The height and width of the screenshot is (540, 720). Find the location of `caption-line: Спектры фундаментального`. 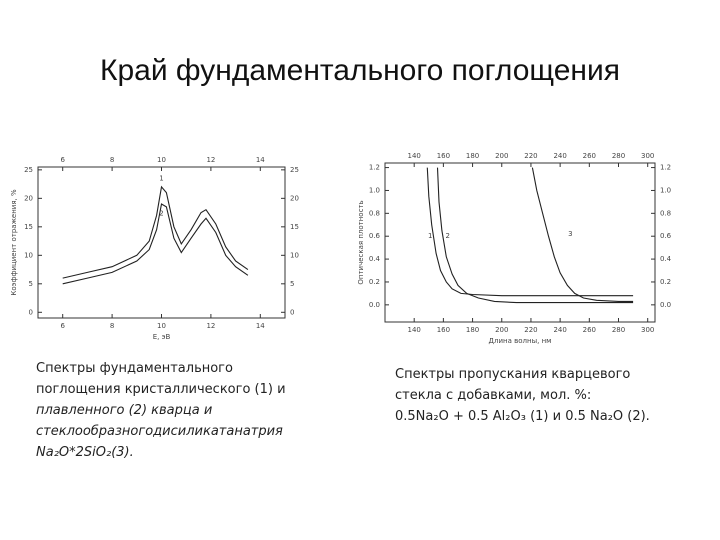

caption-line: Спектры фундаментального is located at coordinates (134, 368).